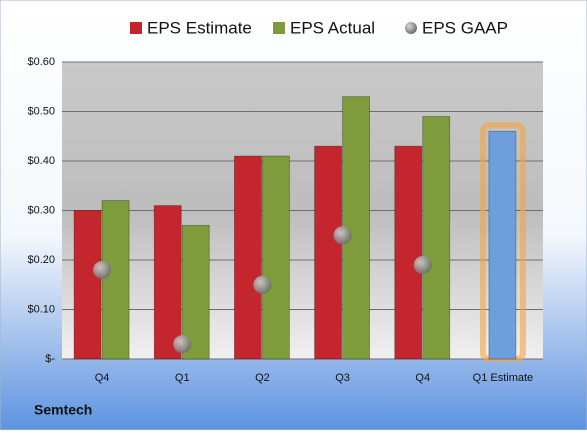 This screenshot has width=587, height=435. Describe the element at coordinates (262, 378) in the screenshot. I see `x-tick-label: Q2` at that location.